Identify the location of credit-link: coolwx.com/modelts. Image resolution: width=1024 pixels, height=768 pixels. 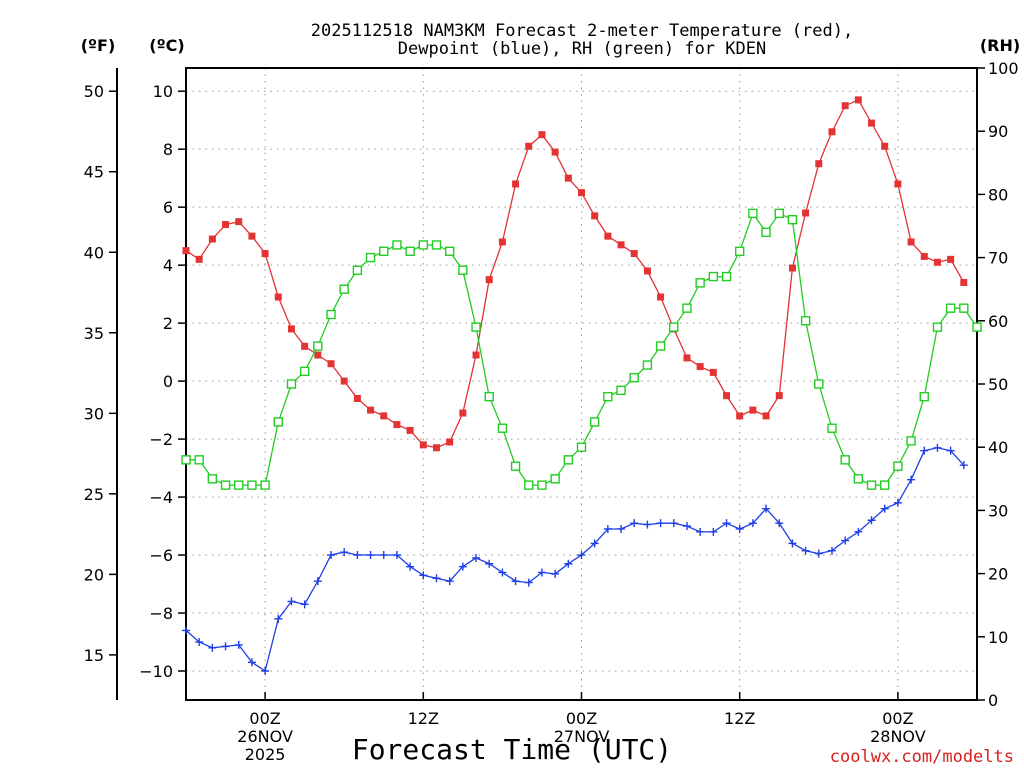
(922, 757).